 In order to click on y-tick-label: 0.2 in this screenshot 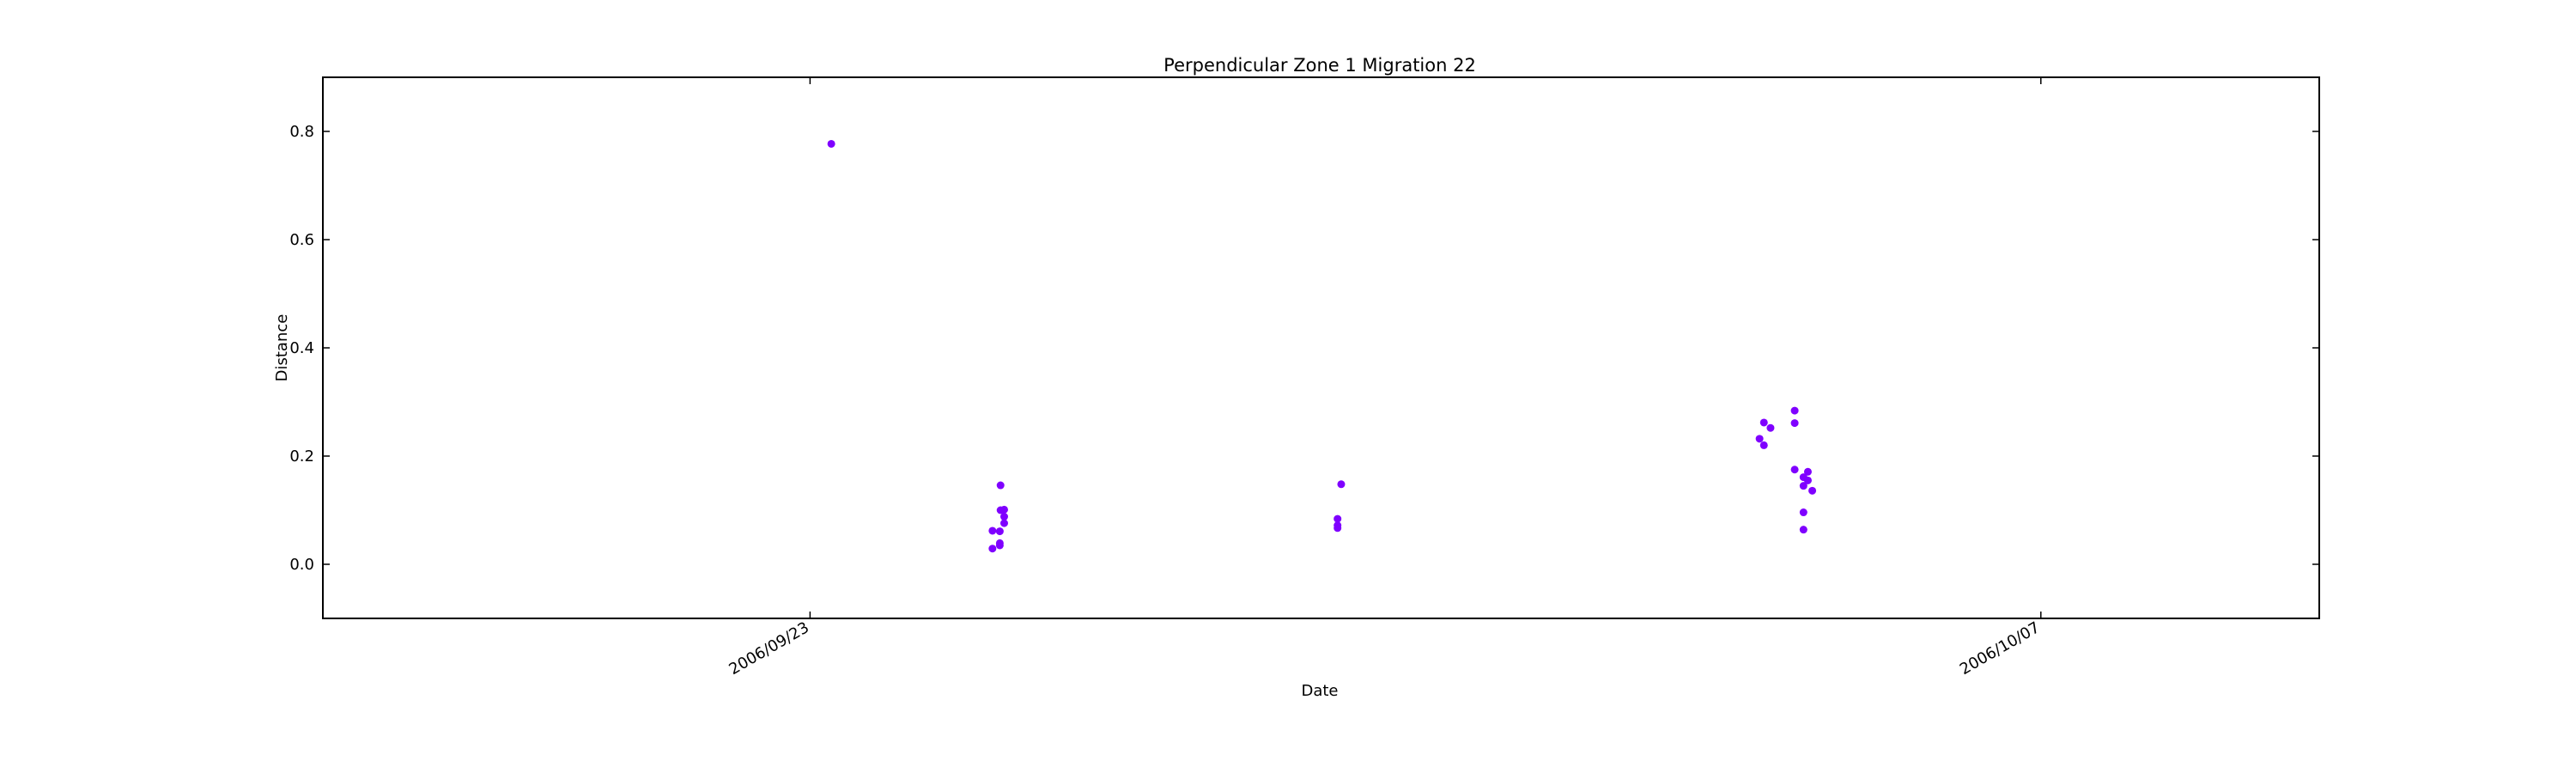, I will do `click(301, 456)`.